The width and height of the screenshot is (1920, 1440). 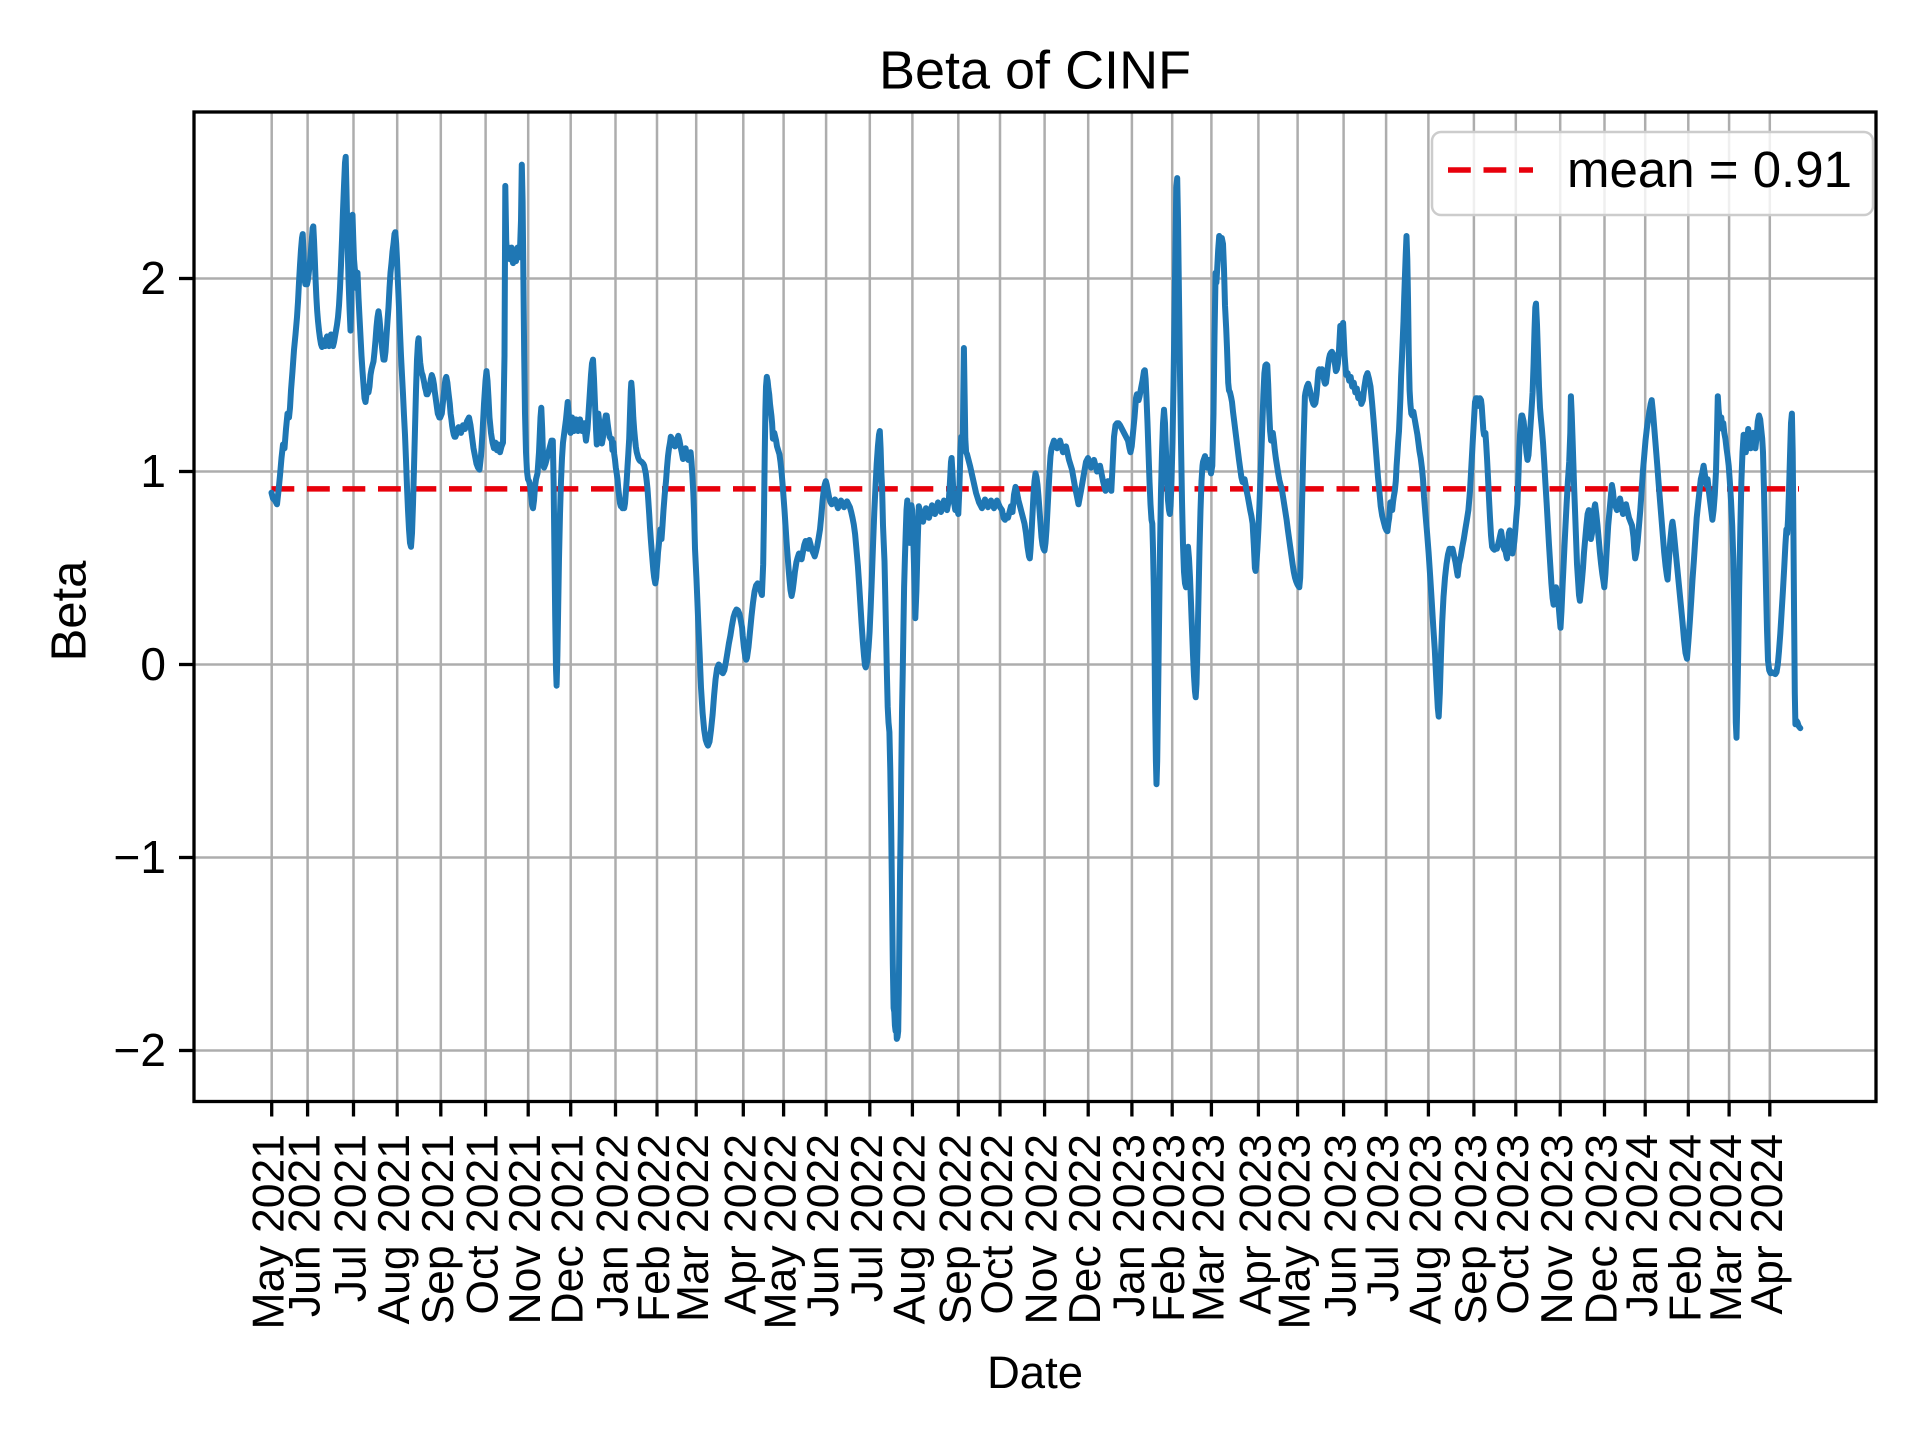 I want to click on svg-text: Aug 2021, so click(x=394, y=1229).